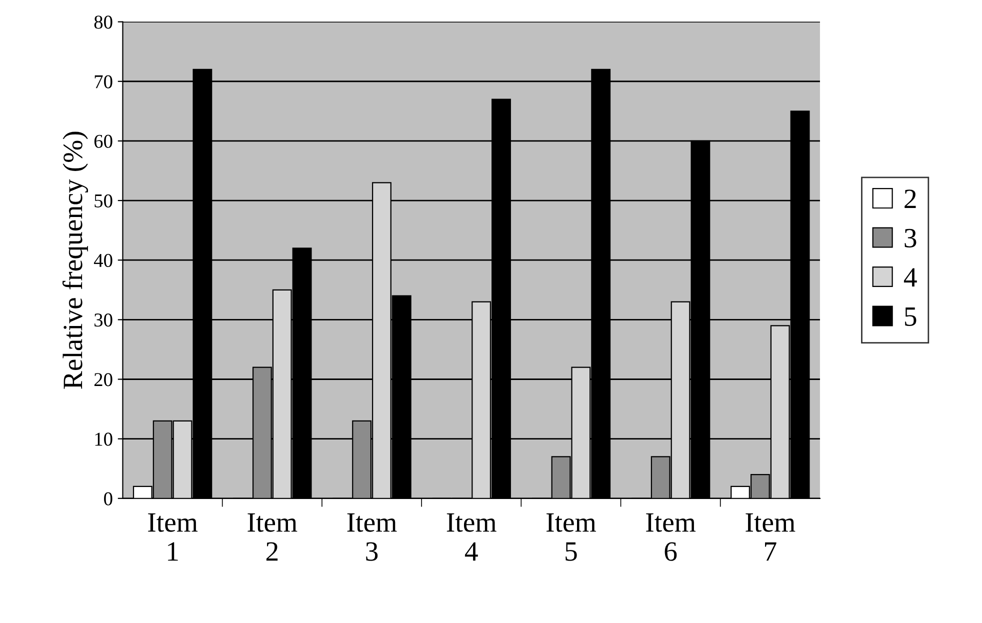 This screenshot has height=623, width=982. What do you see at coordinates (103, 379) in the screenshot?
I see `y-tick-label: 20` at bounding box center [103, 379].